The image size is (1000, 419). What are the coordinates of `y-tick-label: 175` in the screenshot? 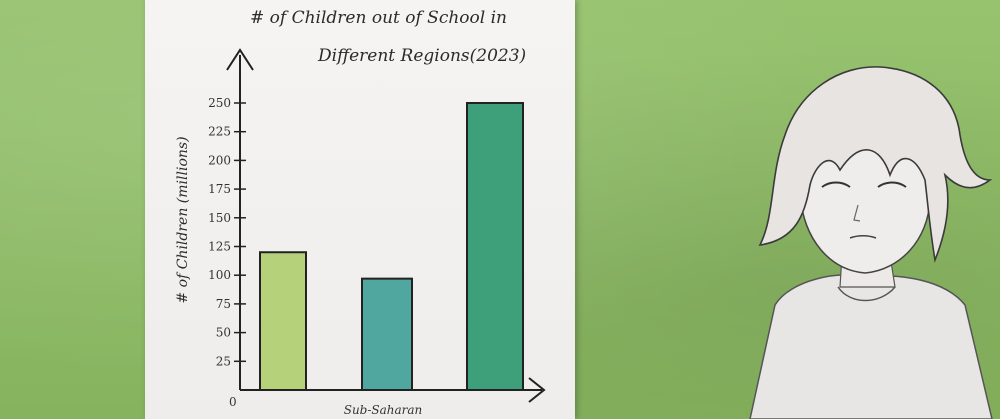 It's located at (219, 189).